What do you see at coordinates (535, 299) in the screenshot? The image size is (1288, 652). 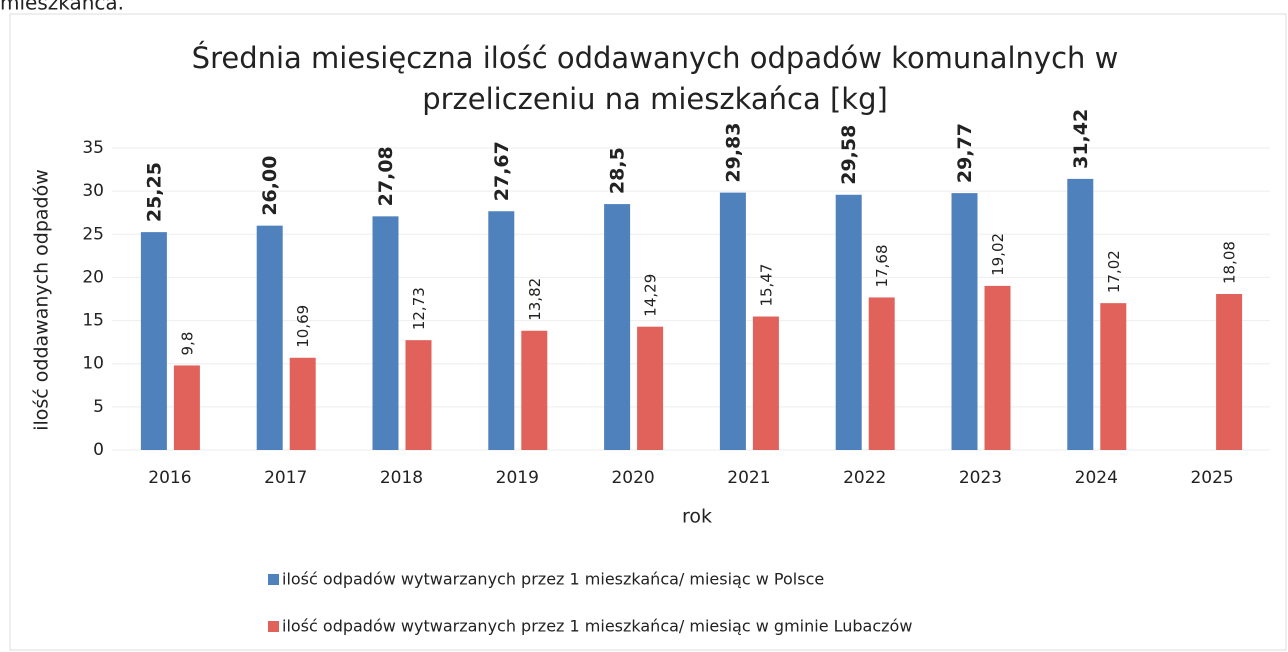 I see `value-label: 13,82` at bounding box center [535, 299].